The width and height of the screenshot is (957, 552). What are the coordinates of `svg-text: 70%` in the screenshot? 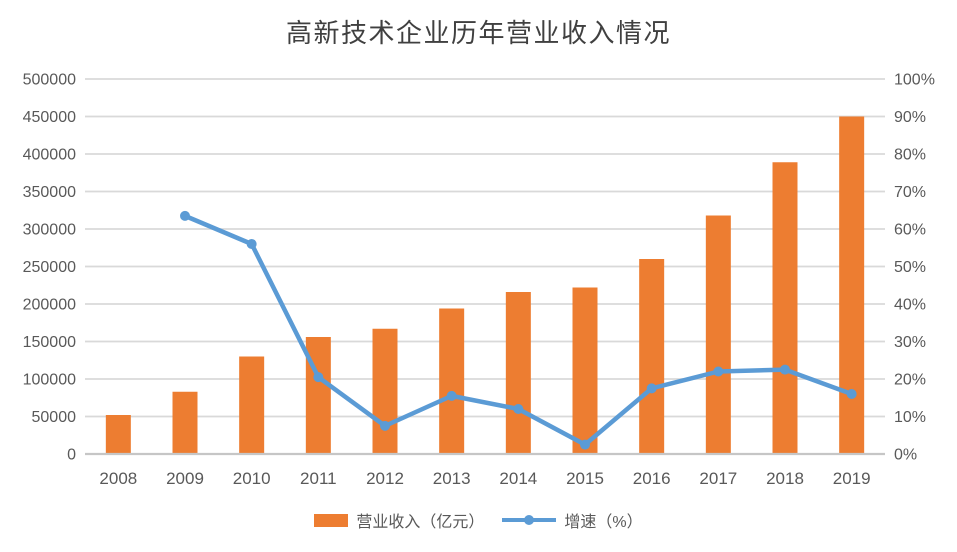 It's located at (910, 192).